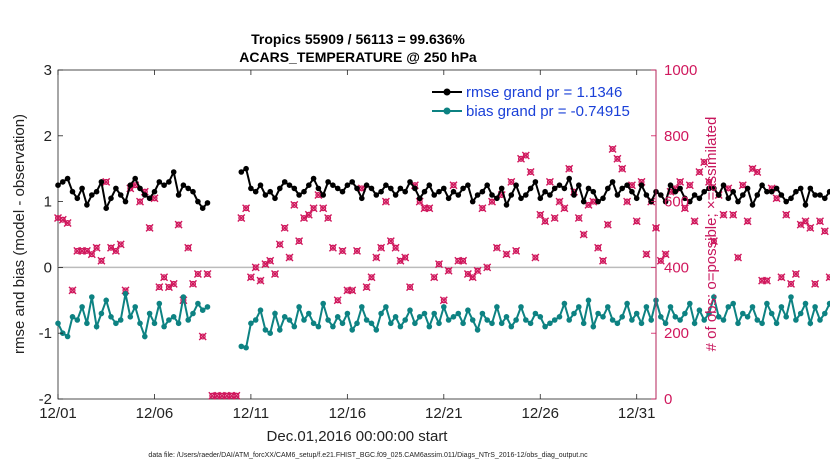 This screenshot has width=830, height=475. What do you see at coordinates (544, 92) in the screenshot?
I see `legend-rmse-label: rmse grand pr = 1.1346` at bounding box center [544, 92].